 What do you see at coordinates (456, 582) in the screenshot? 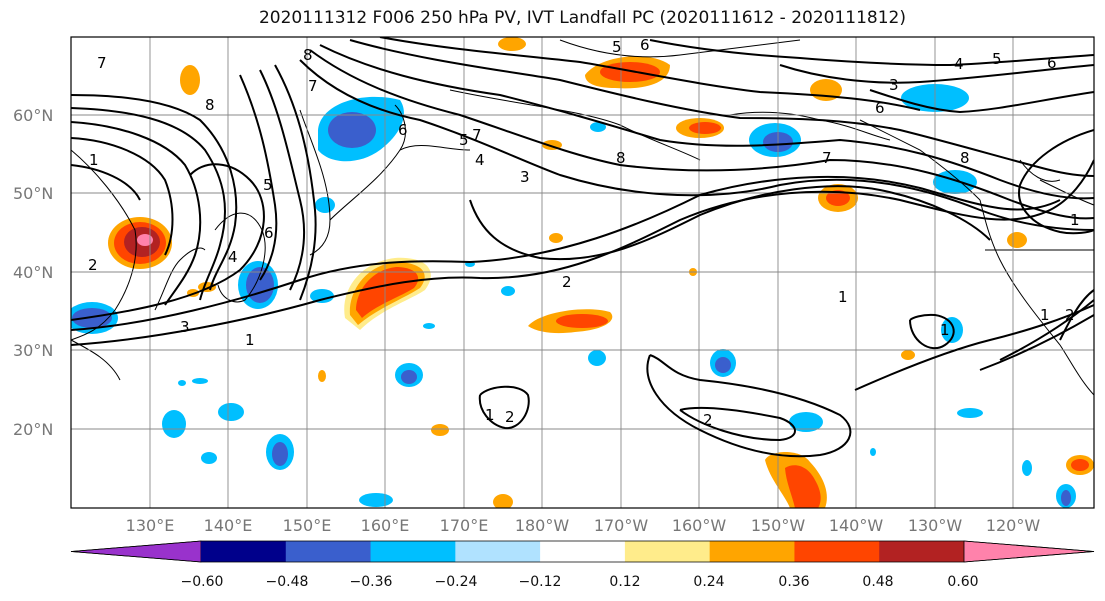
I see `colorbar-tick-label: −0.24` at bounding box center [456, 582].